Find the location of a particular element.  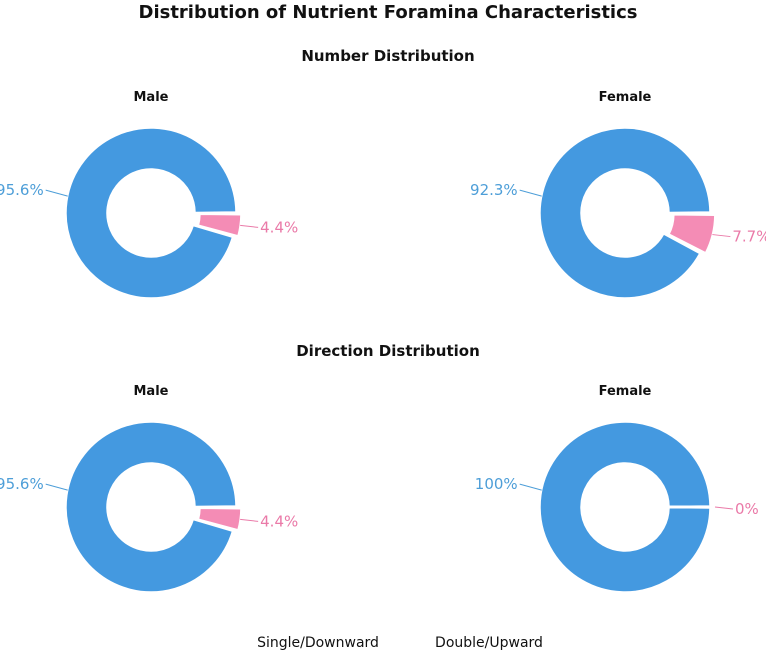

pie-panel: Female 100% 0% is located at coordinates (617, 488).